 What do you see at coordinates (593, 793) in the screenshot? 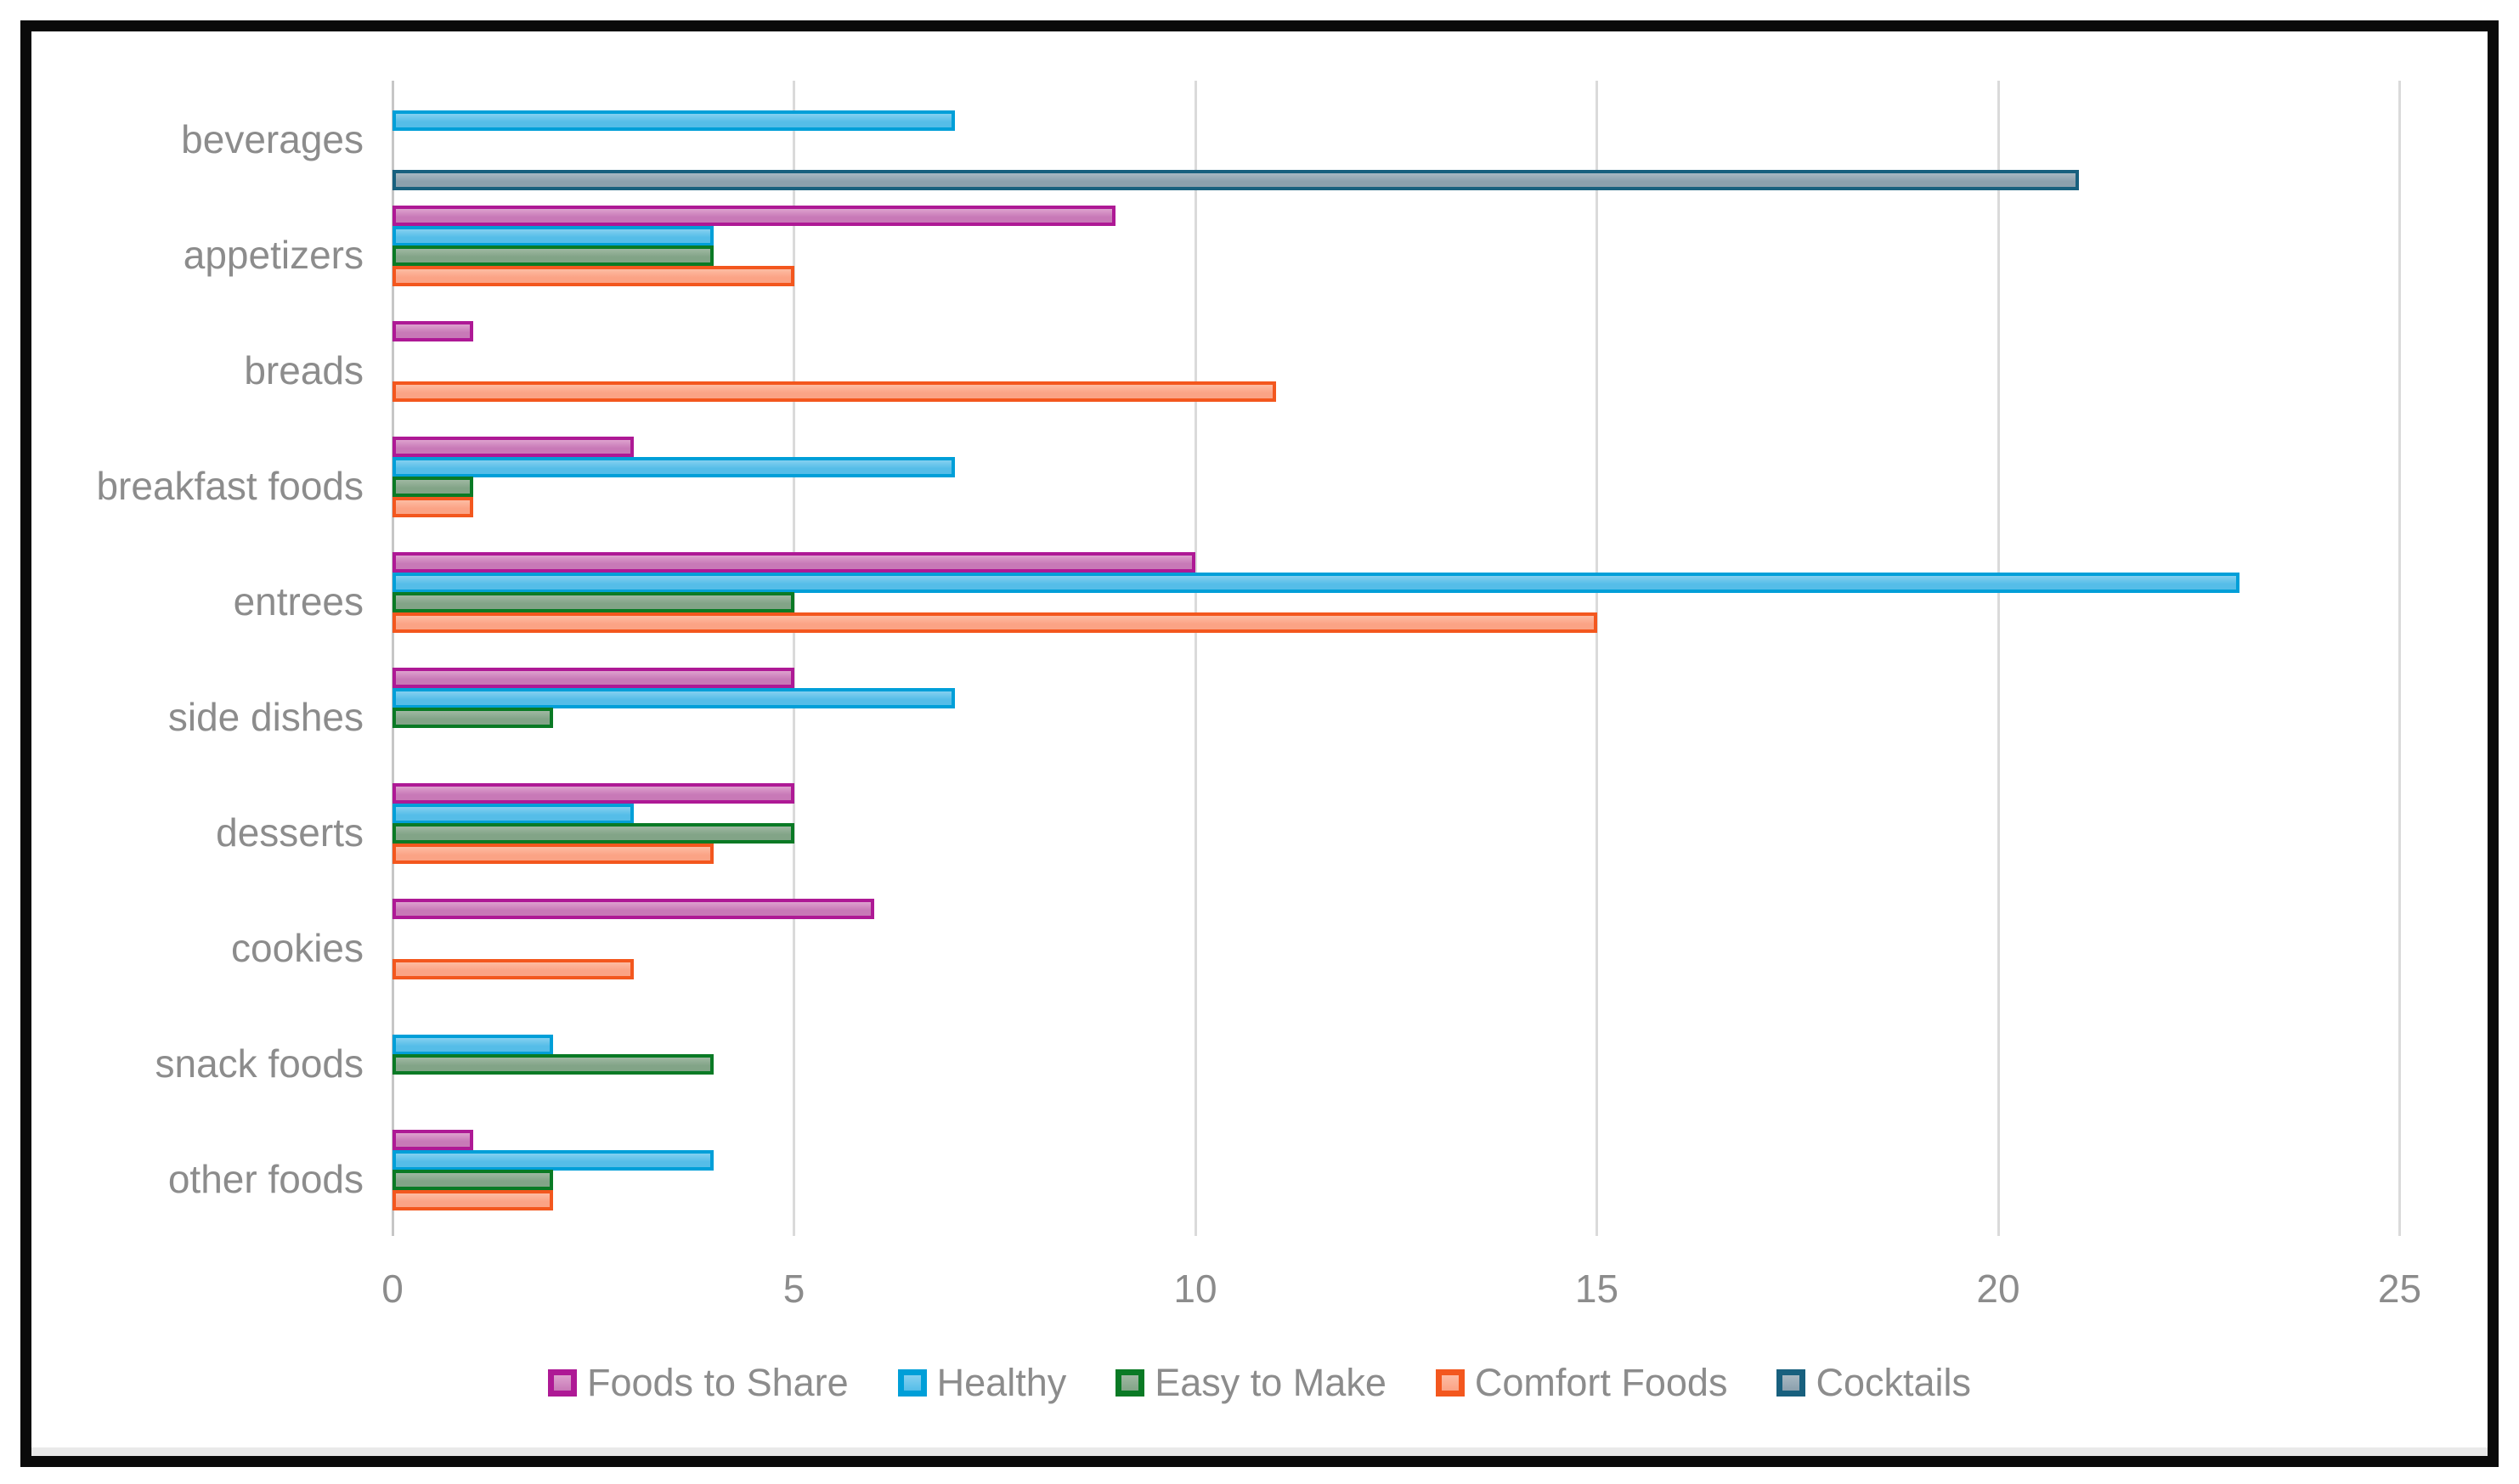
I see `bar-foods-to-share-desserts` at bounding box center [593, 793].